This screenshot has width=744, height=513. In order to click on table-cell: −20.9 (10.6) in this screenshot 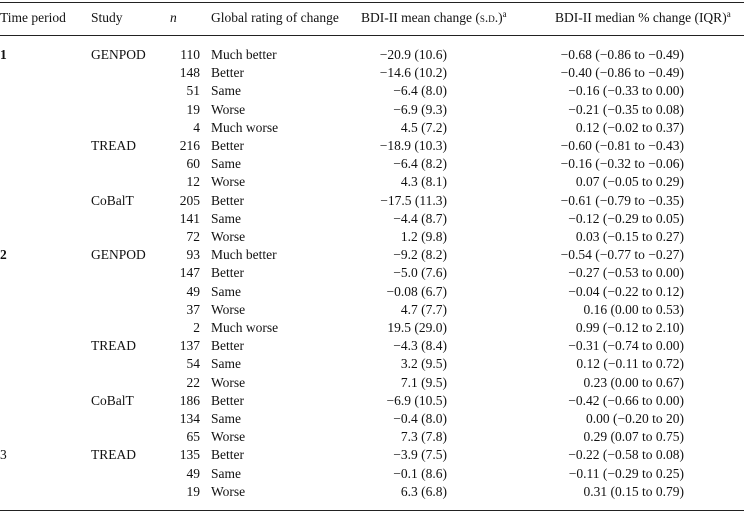, I will do `click(413, 54)`.